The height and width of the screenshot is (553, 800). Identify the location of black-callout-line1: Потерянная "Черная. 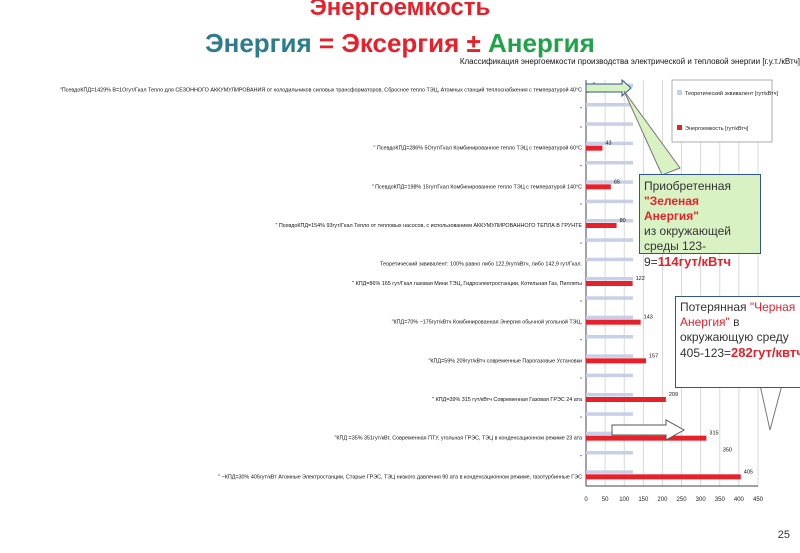
(738, 307).